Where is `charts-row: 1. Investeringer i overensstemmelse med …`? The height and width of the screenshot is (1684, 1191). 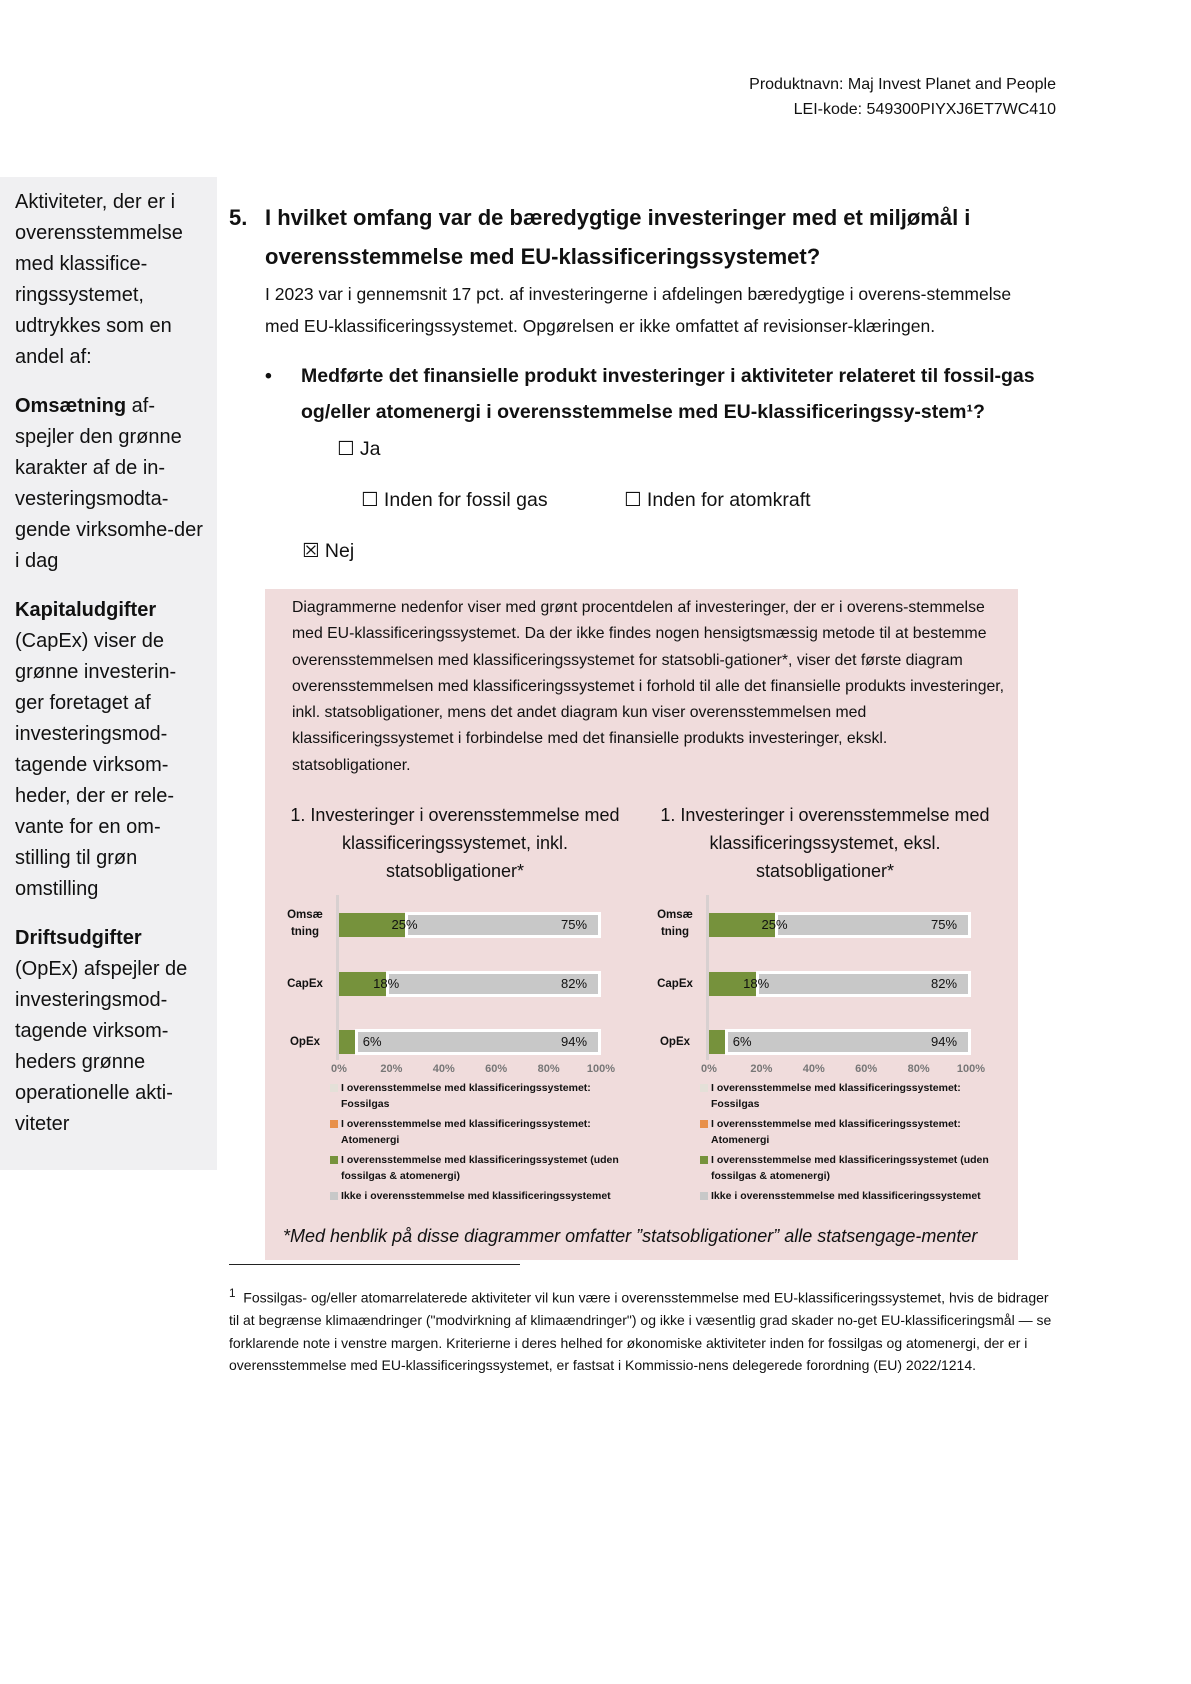
charts-row: 1. Investeringer i overensstemmelse med … is located at coordinates (639, 1004).